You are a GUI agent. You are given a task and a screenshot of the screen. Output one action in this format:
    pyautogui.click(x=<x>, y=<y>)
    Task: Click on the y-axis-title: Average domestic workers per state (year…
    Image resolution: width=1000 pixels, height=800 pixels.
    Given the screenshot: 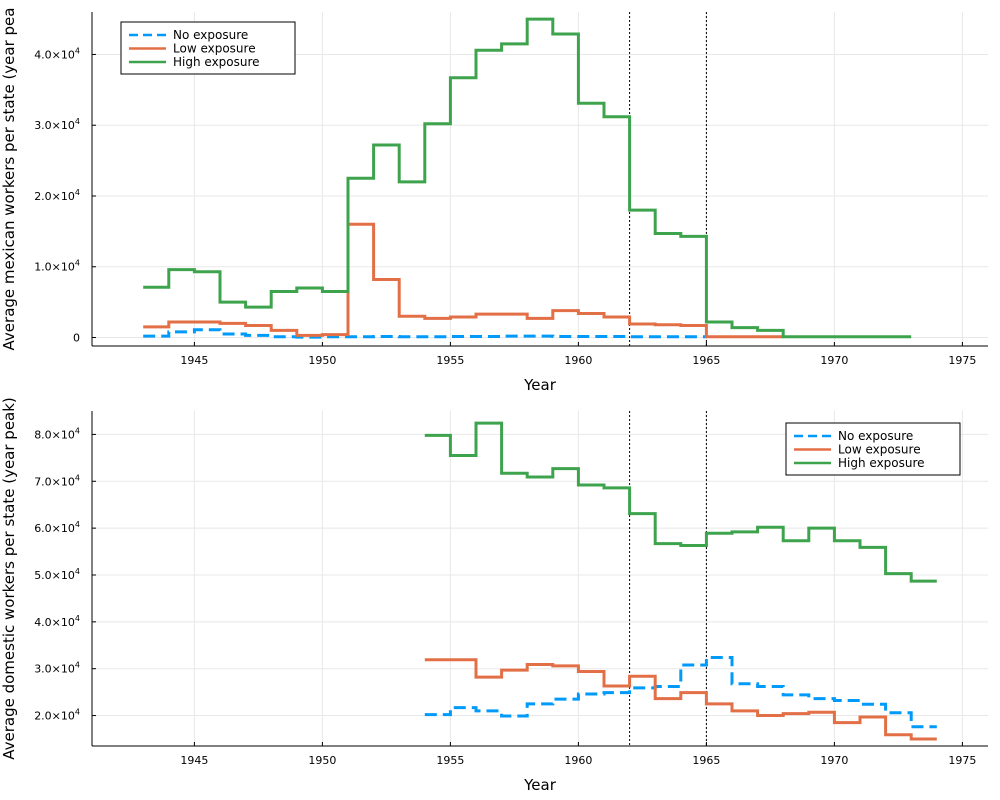 What is the action you would take?
    pyautogui.click(x=9, y=578)
    